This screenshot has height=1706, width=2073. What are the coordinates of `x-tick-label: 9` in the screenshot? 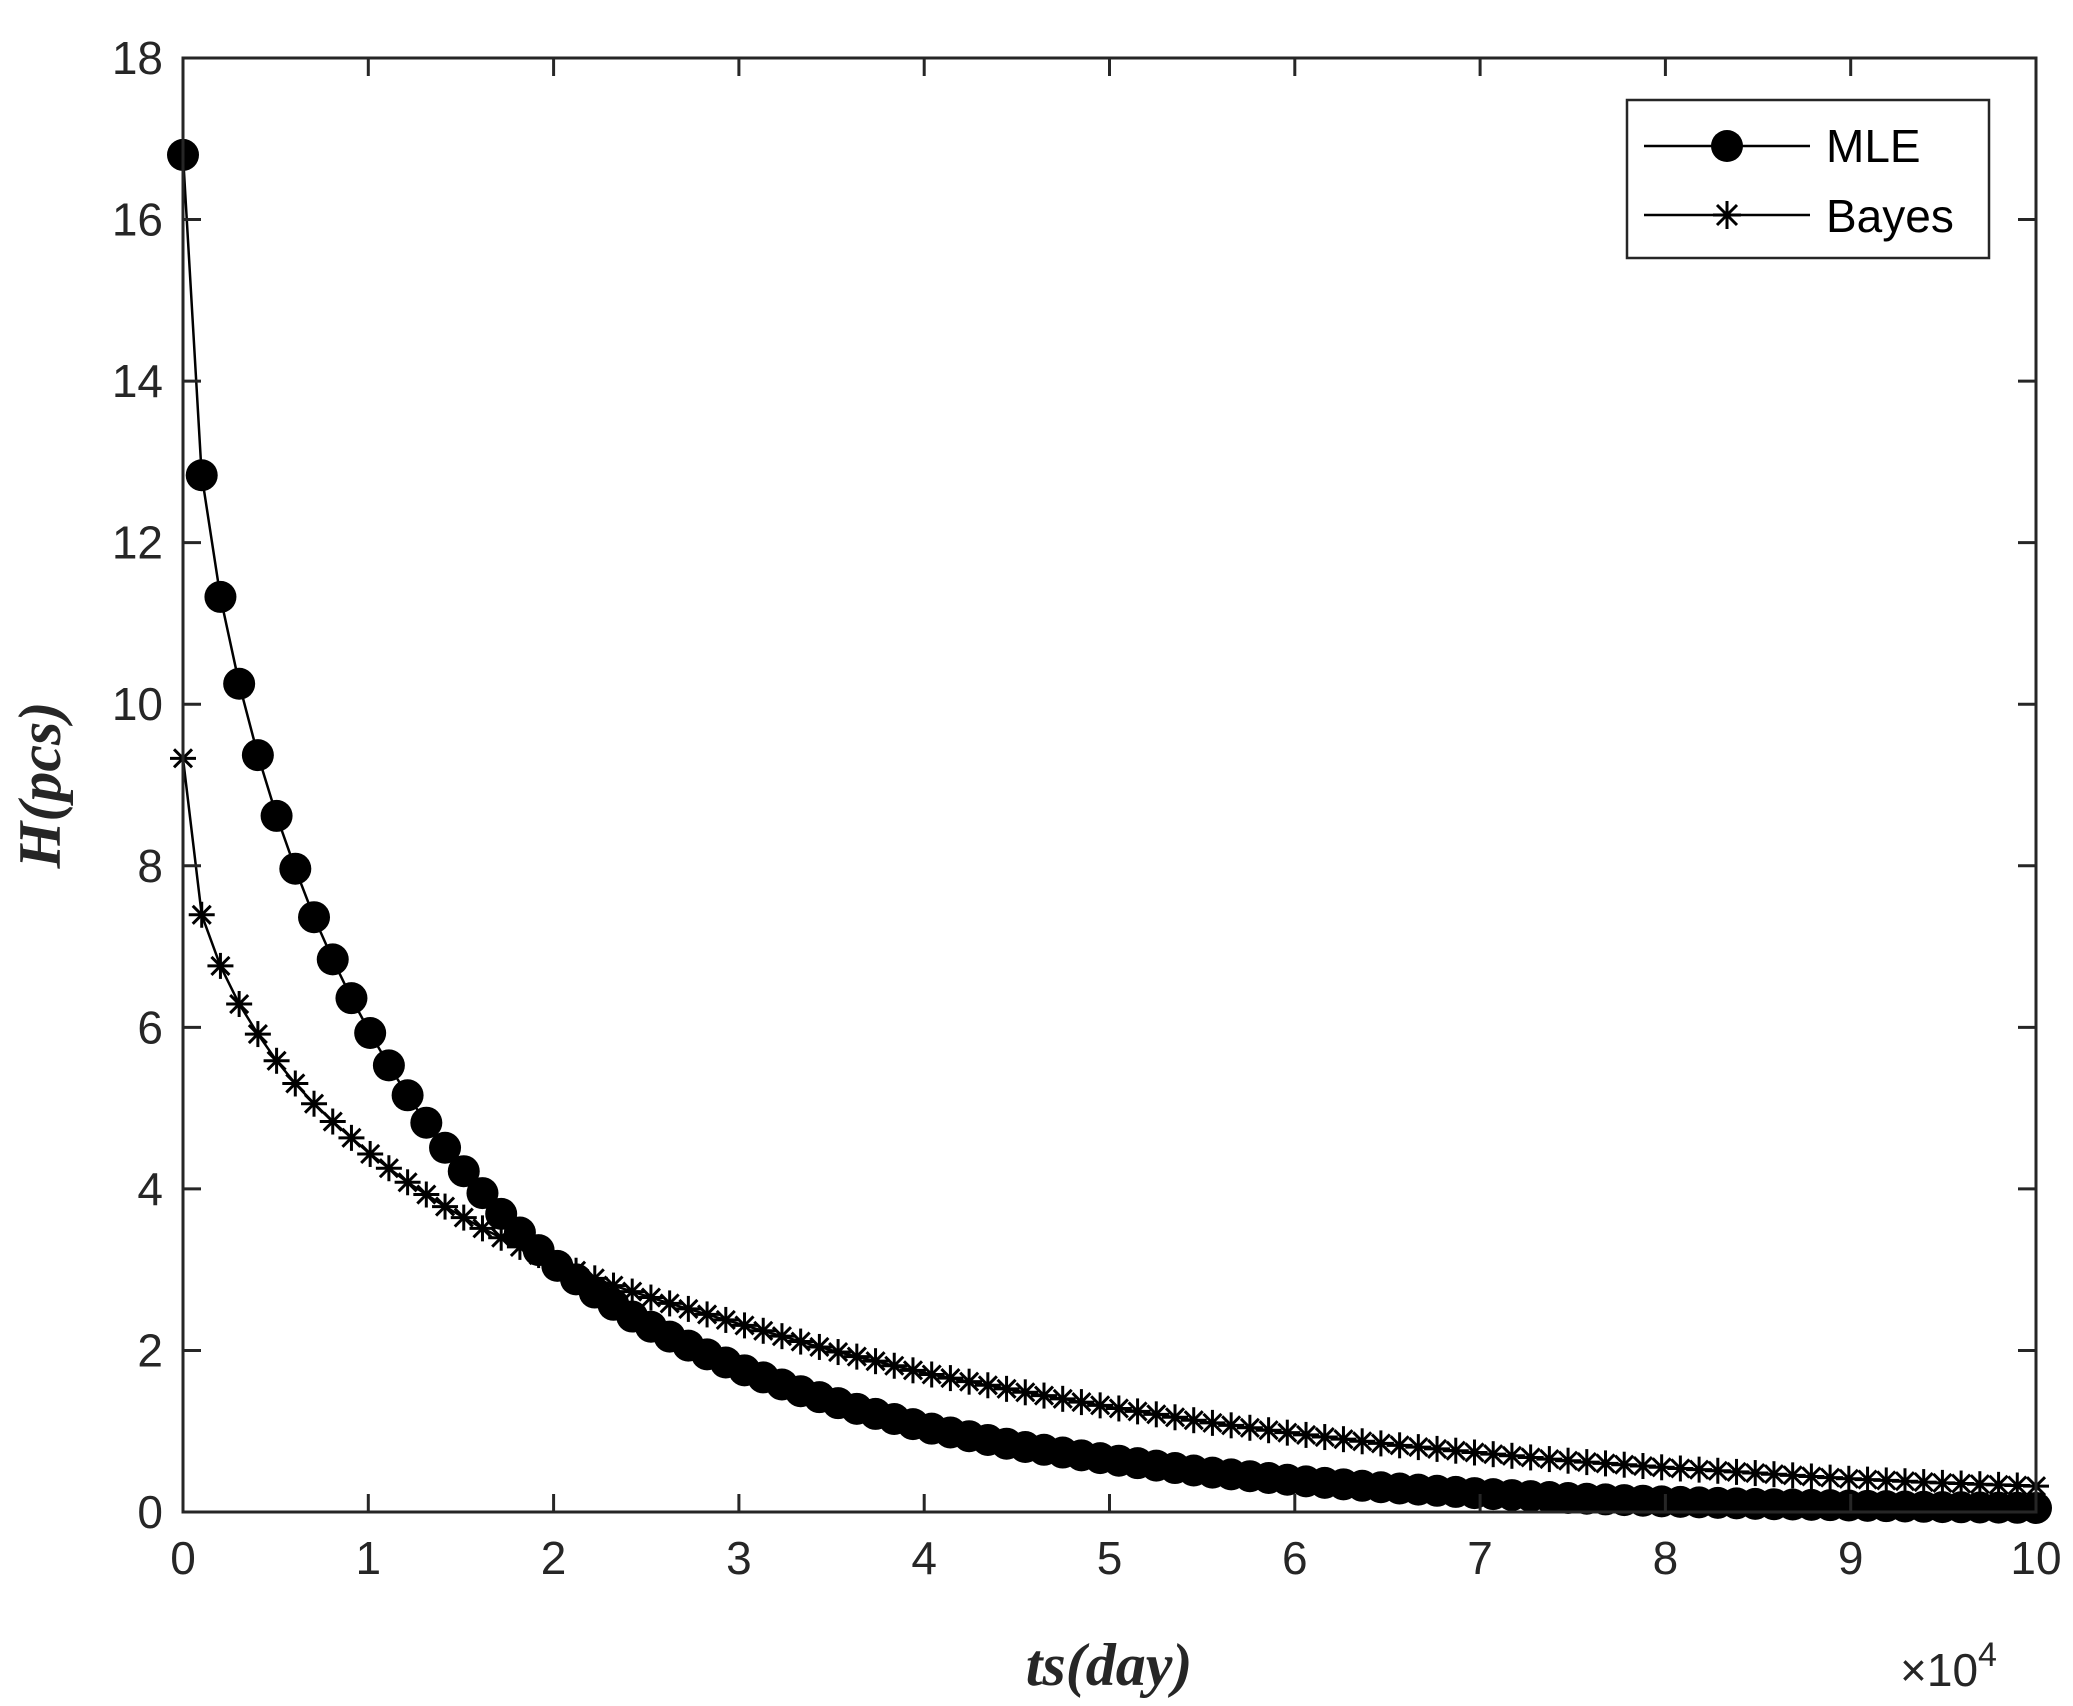 It's located at (1851, 1558).